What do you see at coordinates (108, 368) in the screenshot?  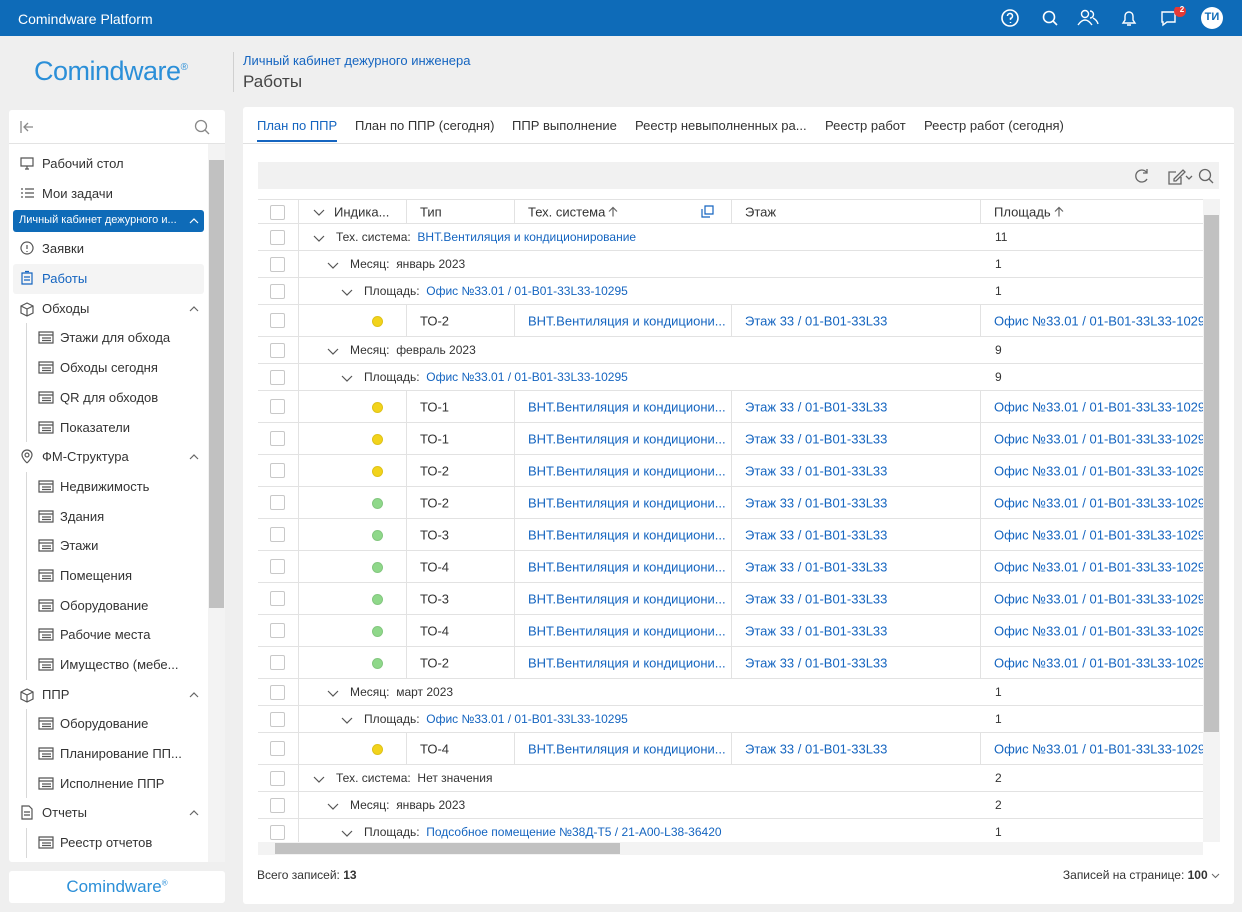 I see `sidebar-item: Обходы сегодня` at bounding box center [108, 368].